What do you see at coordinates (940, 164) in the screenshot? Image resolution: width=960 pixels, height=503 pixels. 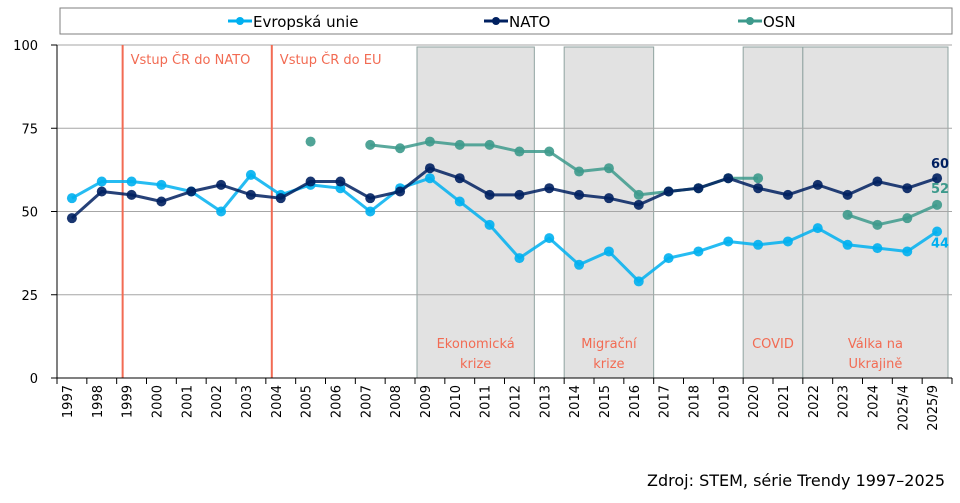 I see `end-value-label: 60` at bounding box center [940, 164].